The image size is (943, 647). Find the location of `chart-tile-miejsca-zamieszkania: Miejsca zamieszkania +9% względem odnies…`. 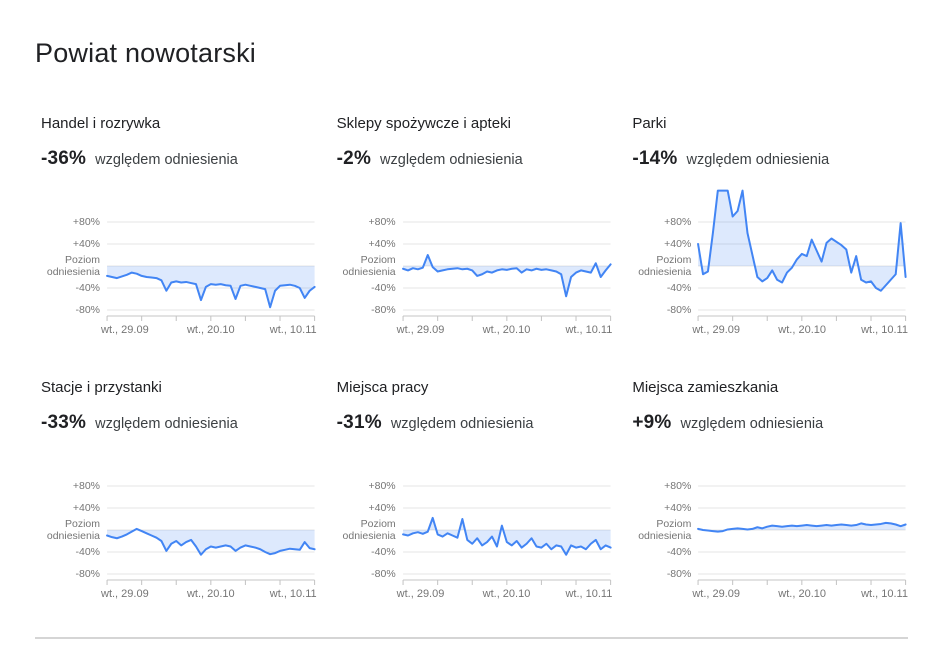

chart-tile-miejsca-zamieszkania: Miejsca zamieszkania +9% względem odnies… is located at coordinates (767, 491).